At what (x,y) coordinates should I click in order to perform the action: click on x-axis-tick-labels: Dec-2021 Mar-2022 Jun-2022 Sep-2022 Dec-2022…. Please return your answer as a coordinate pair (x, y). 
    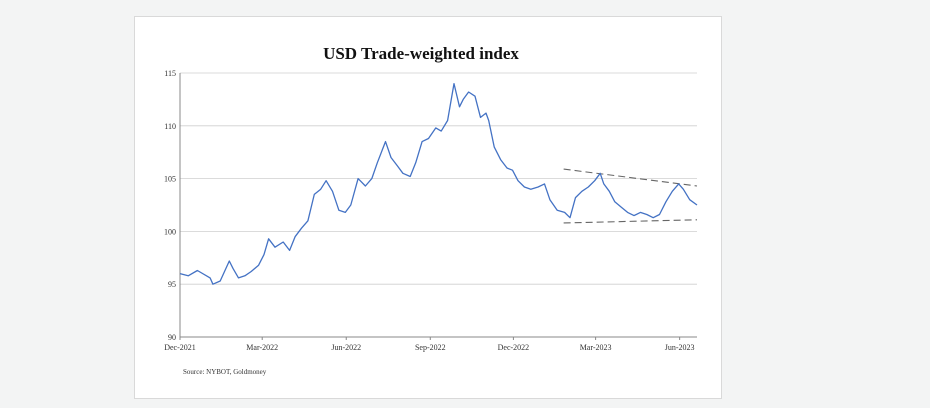
    Looking at the image, I should click on (429, 344).